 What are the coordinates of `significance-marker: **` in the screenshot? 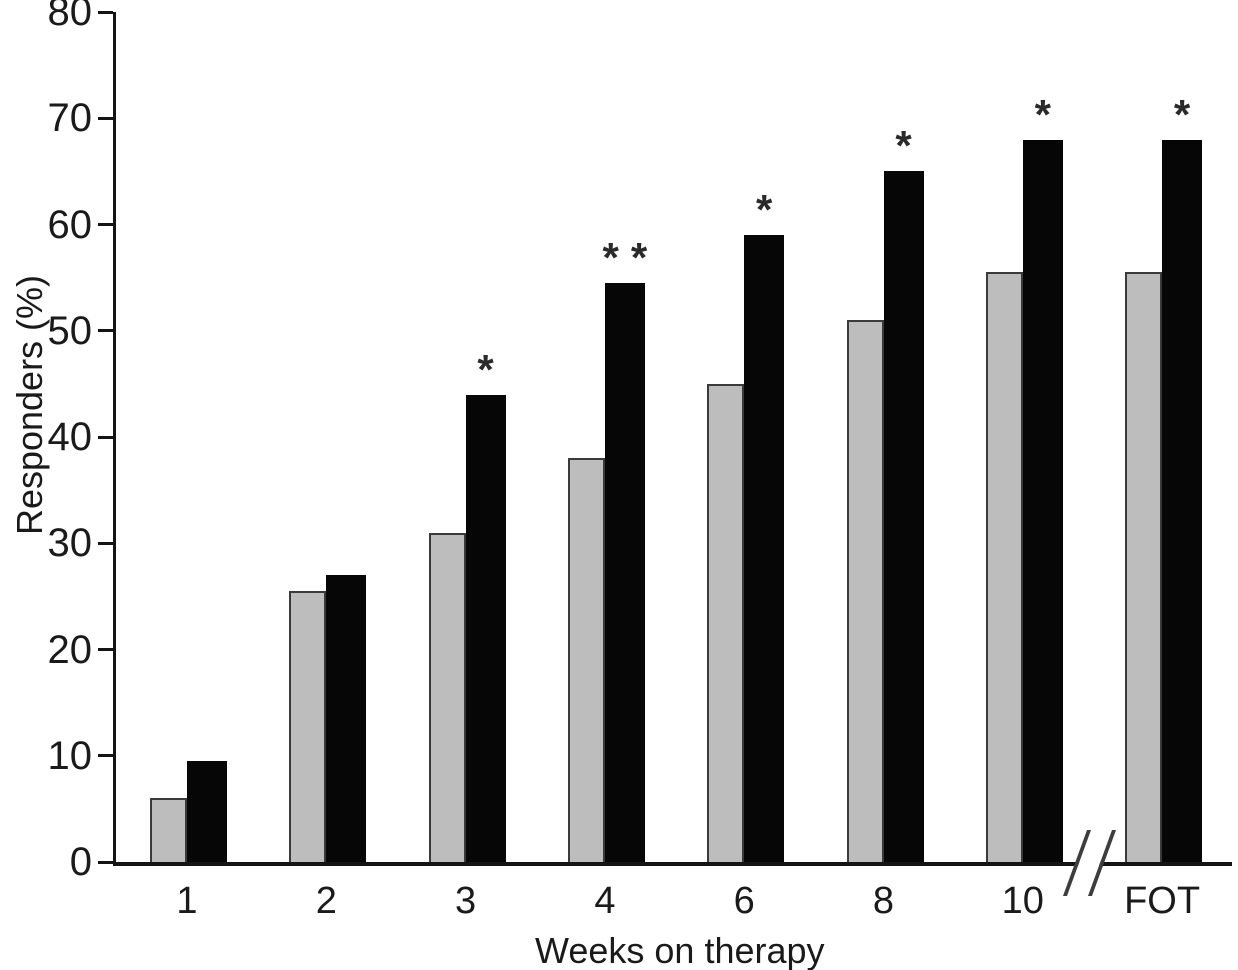 It's located at (631, 257).